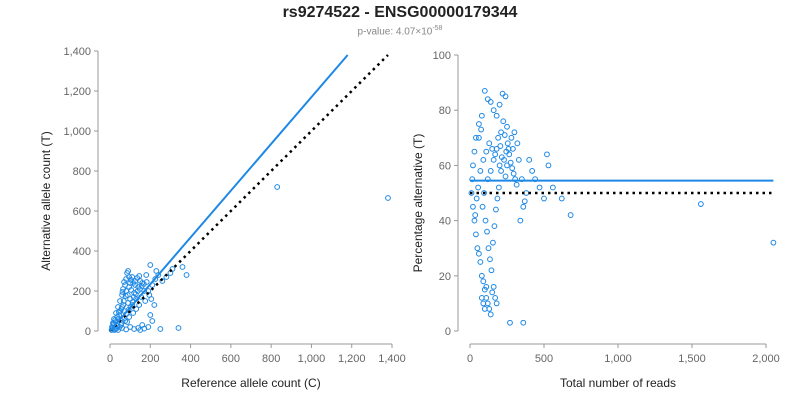  Describe the element at coordinates (82, 252) in the screenshot. I see `counts-y-tick-label: 400` at that location.